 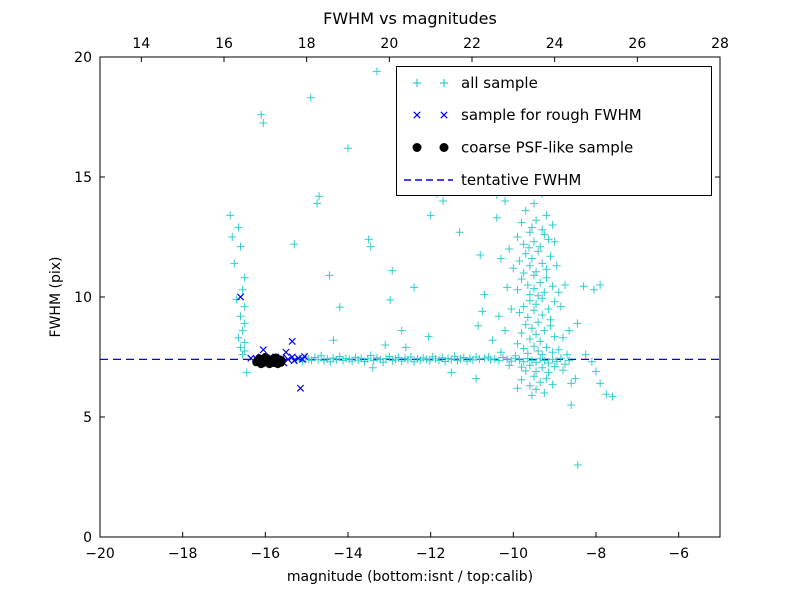 What do you see at coordinates (472, 44) in the screenshot?
I see `x-tick-label-top: 22` at bounding box center [472, 44].